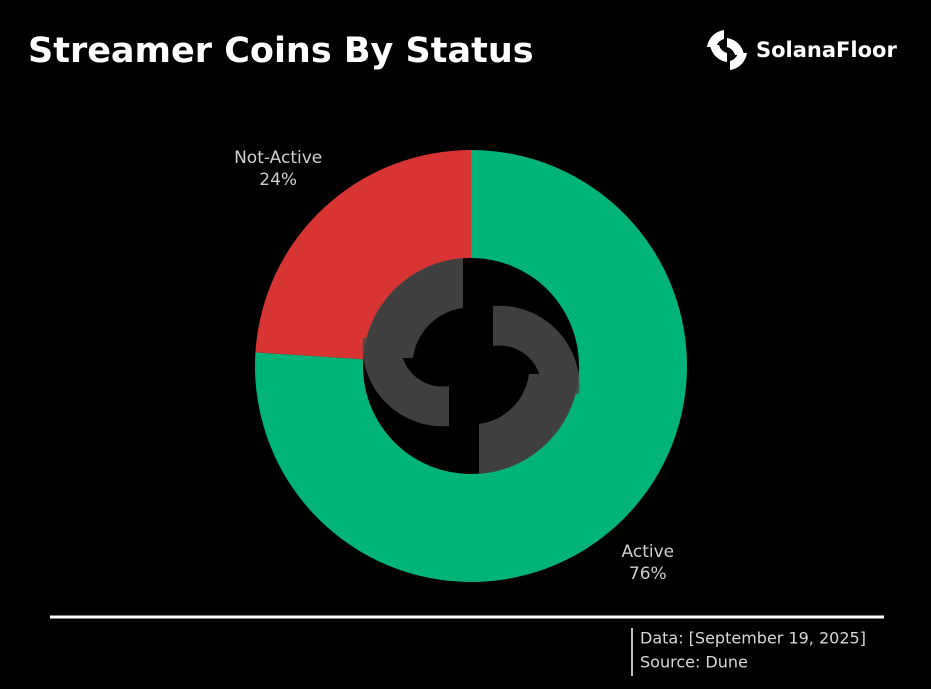 The width and height of the screenshot is (931, 689). Describe the element at coordinates (694, 662) in the screenshot. I see `footer-source: Source: Dune` at that location.